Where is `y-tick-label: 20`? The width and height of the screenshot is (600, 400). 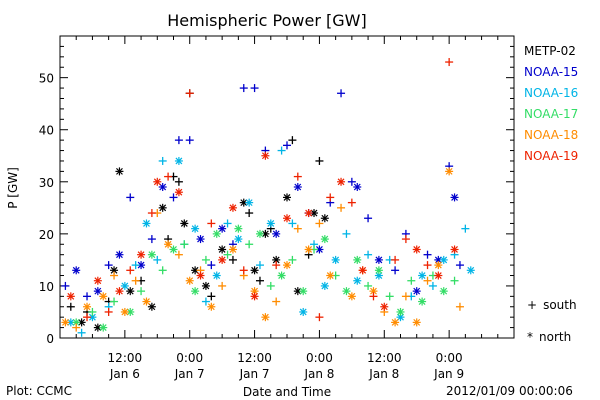 y-tick-label: 20 is located at coordinates (46, 235).